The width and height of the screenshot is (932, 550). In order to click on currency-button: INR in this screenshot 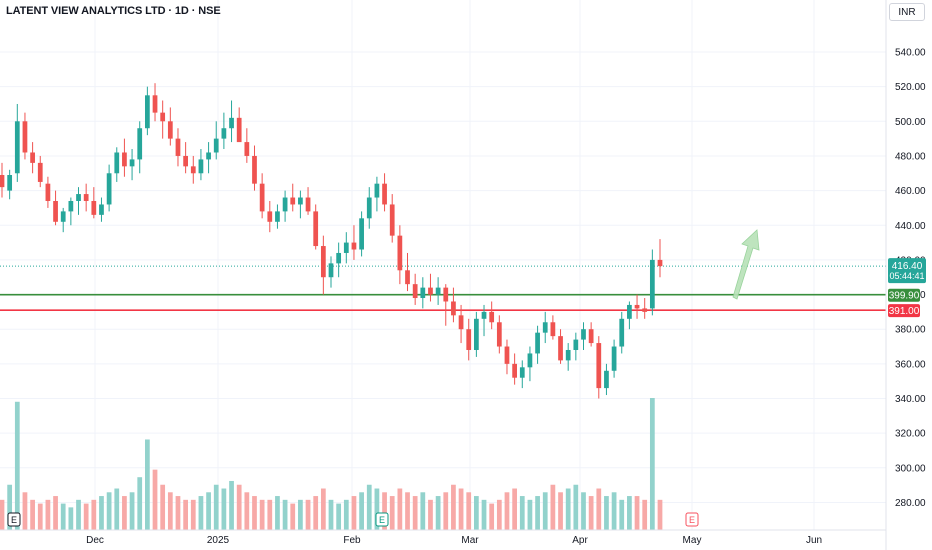, I will do `click(907, 12)`.